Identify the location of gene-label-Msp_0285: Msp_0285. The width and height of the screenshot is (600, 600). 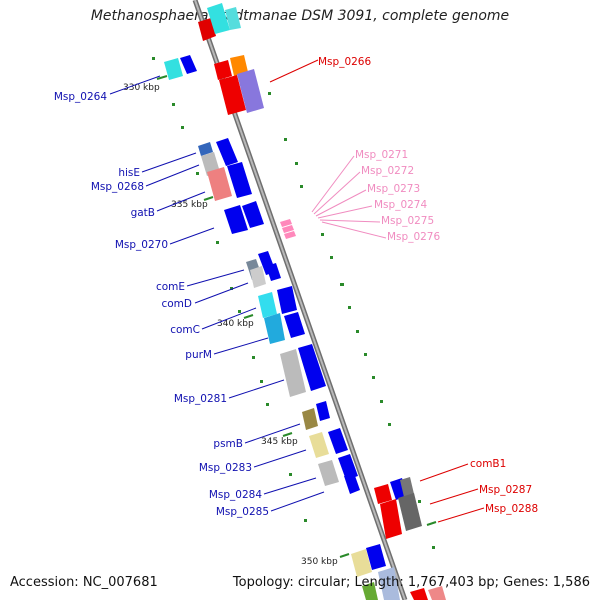
(242, 512).